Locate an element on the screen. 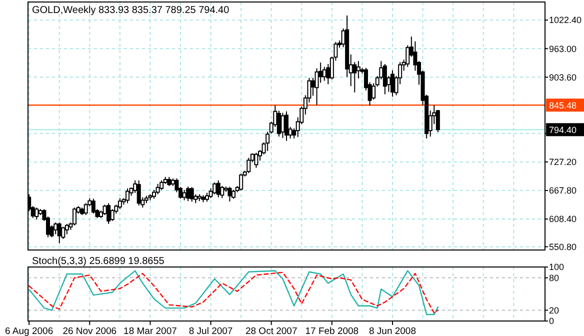 Image resolution: width=584 pixels, height=336 pixels. y-tick-label: 727.20 is located at coordinates (563, 162).